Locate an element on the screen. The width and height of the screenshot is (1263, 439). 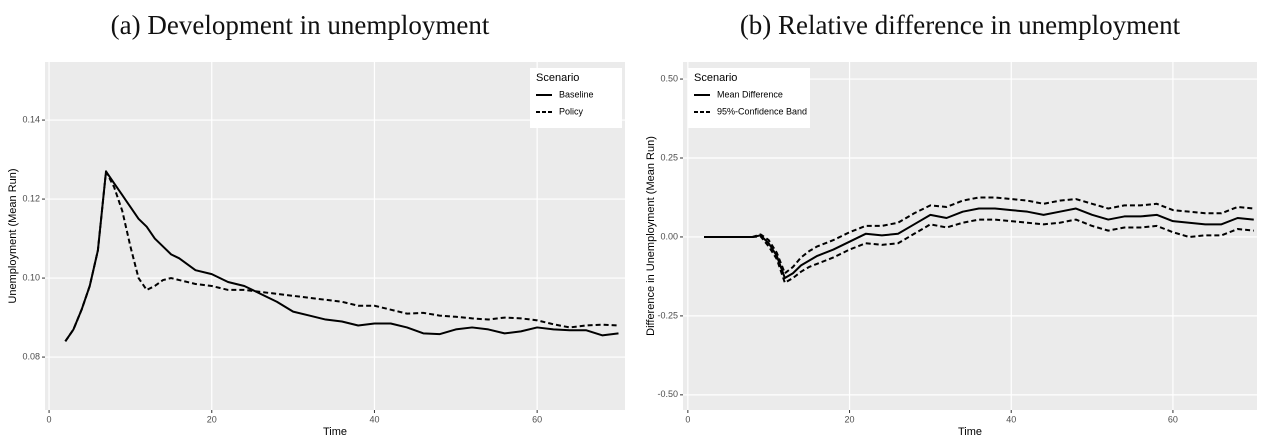
y-tick-label: 0.14 is located at coordinates (31, 119).